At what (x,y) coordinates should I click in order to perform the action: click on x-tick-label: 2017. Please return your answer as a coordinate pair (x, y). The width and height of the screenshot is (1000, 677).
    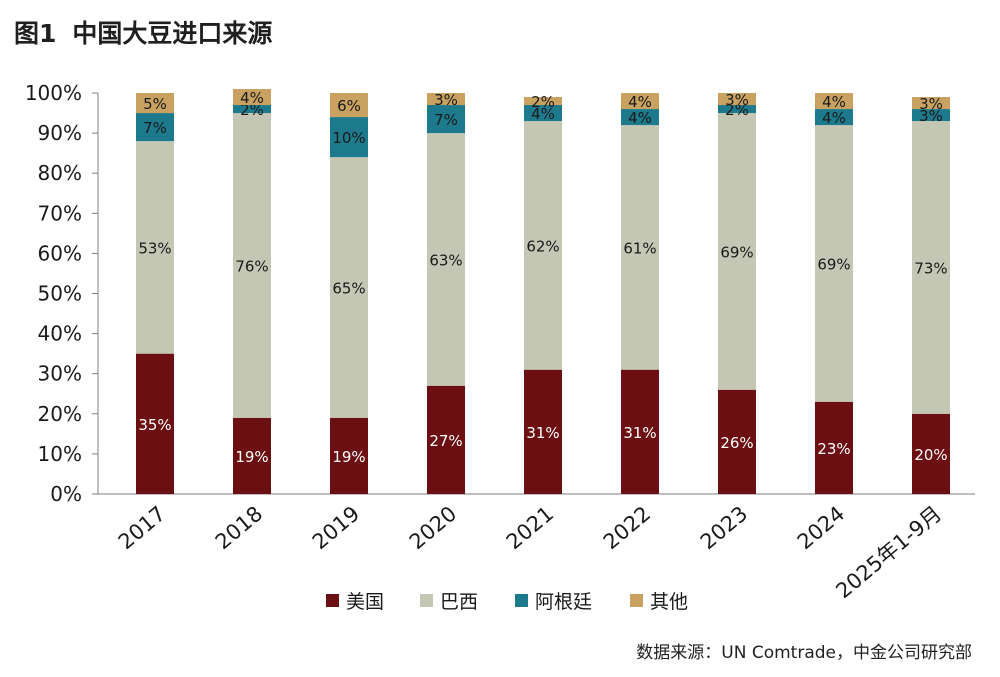
    Looking at the image, I should click on (142, 527).